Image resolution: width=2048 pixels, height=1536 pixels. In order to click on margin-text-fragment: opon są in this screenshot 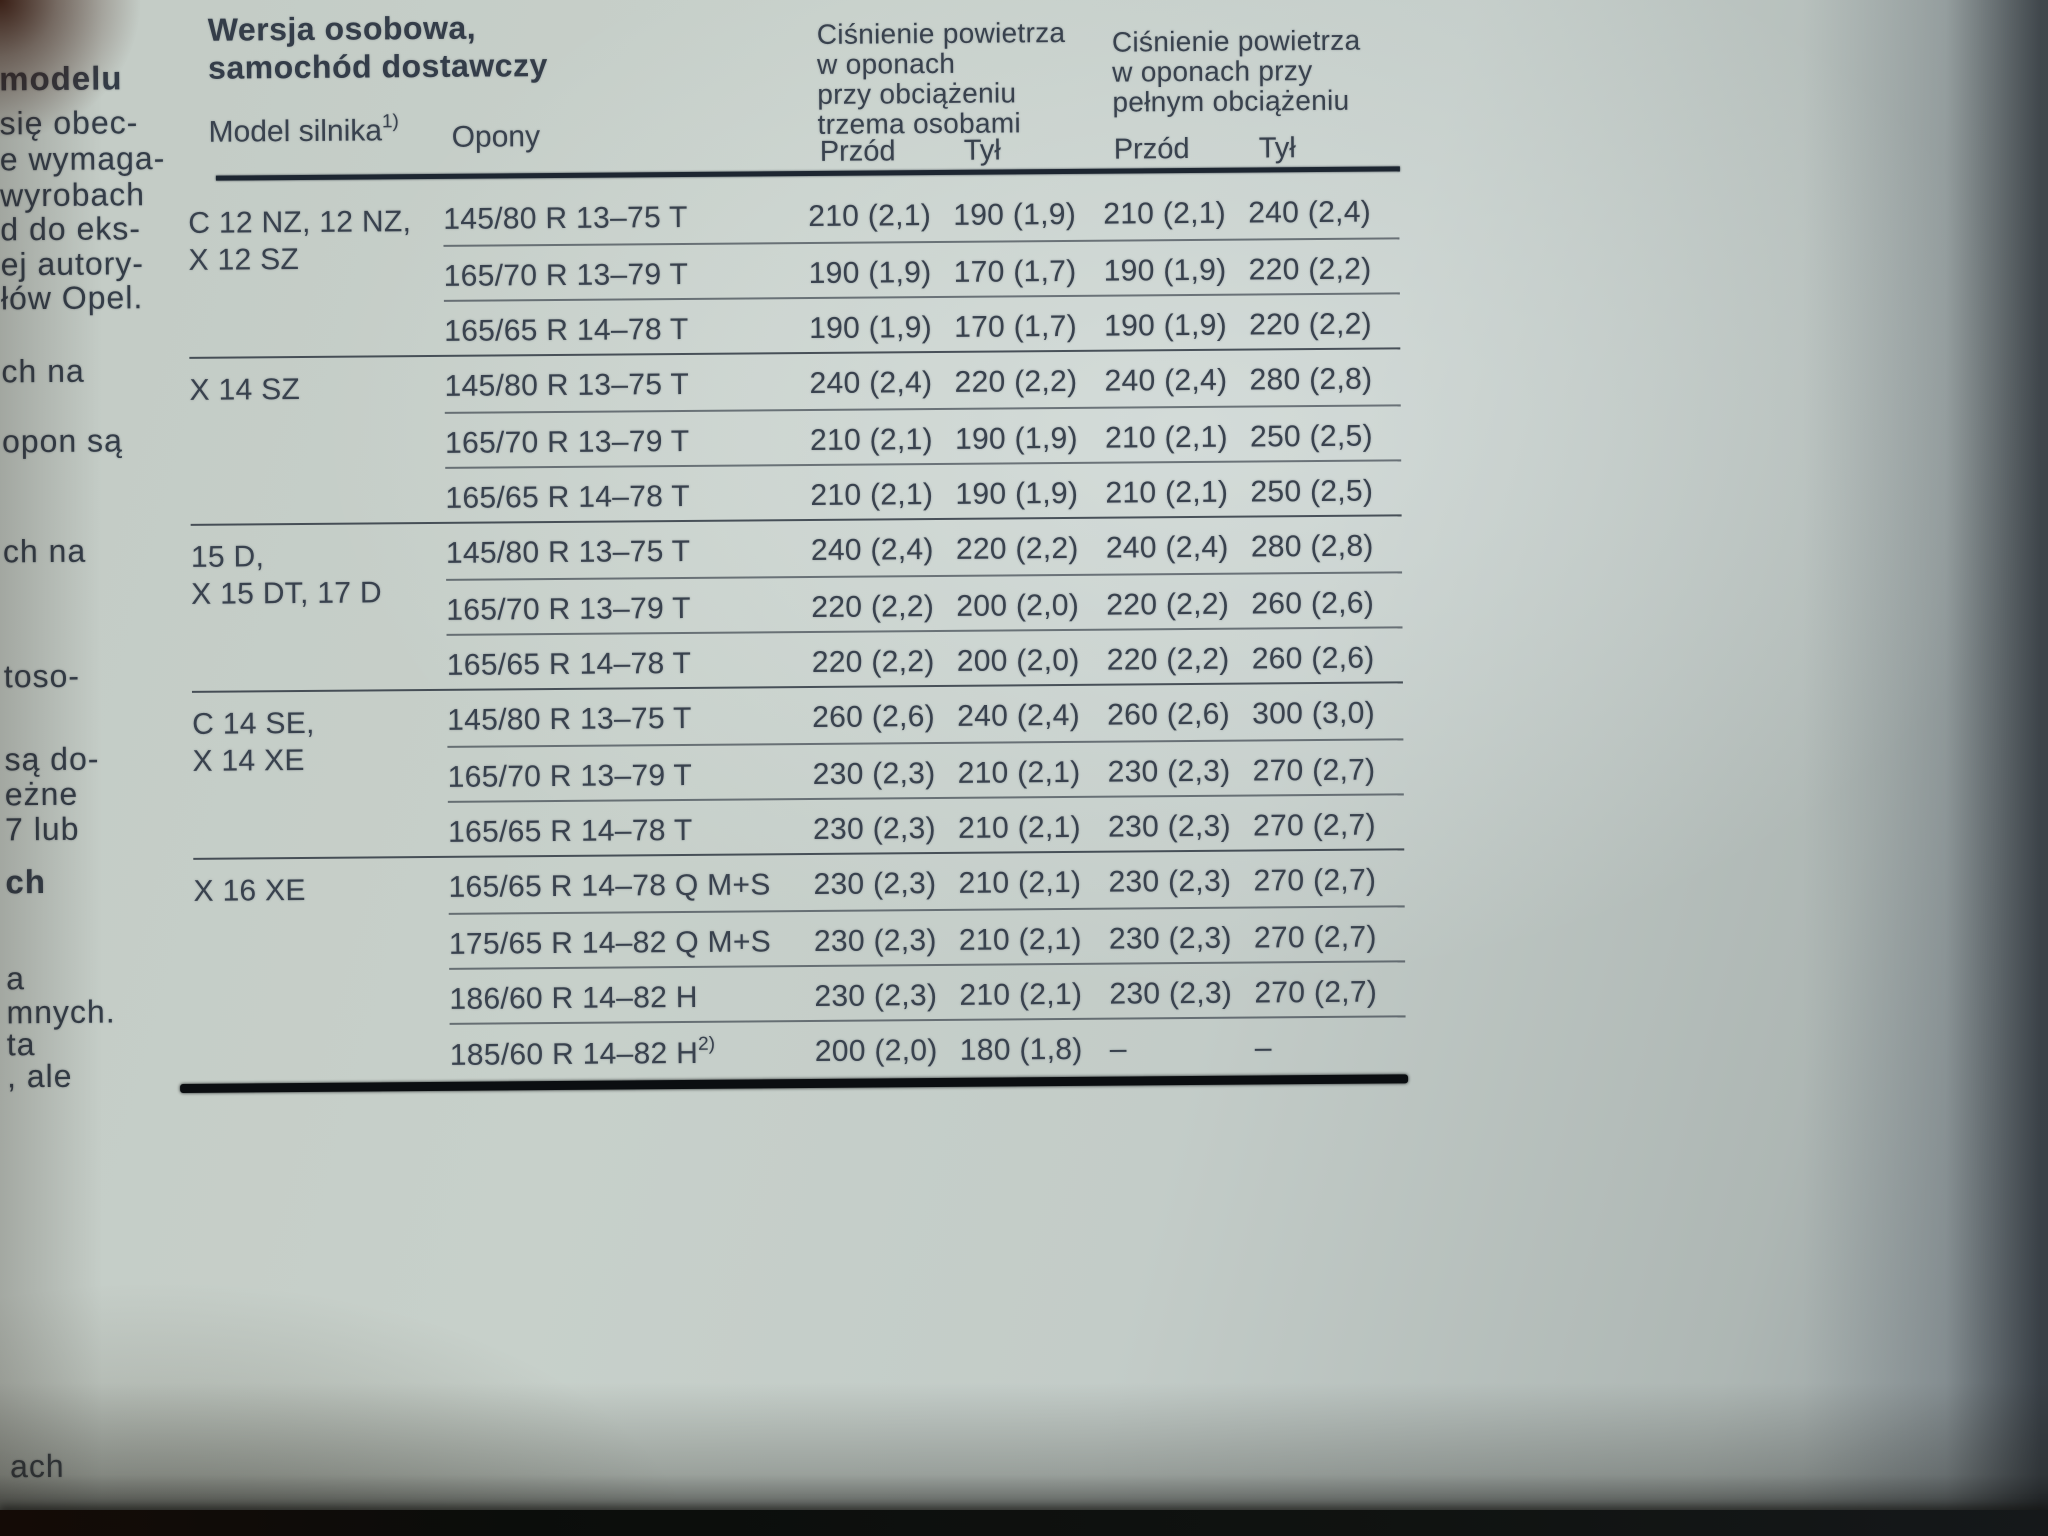, I will do `click(62, 441)`.